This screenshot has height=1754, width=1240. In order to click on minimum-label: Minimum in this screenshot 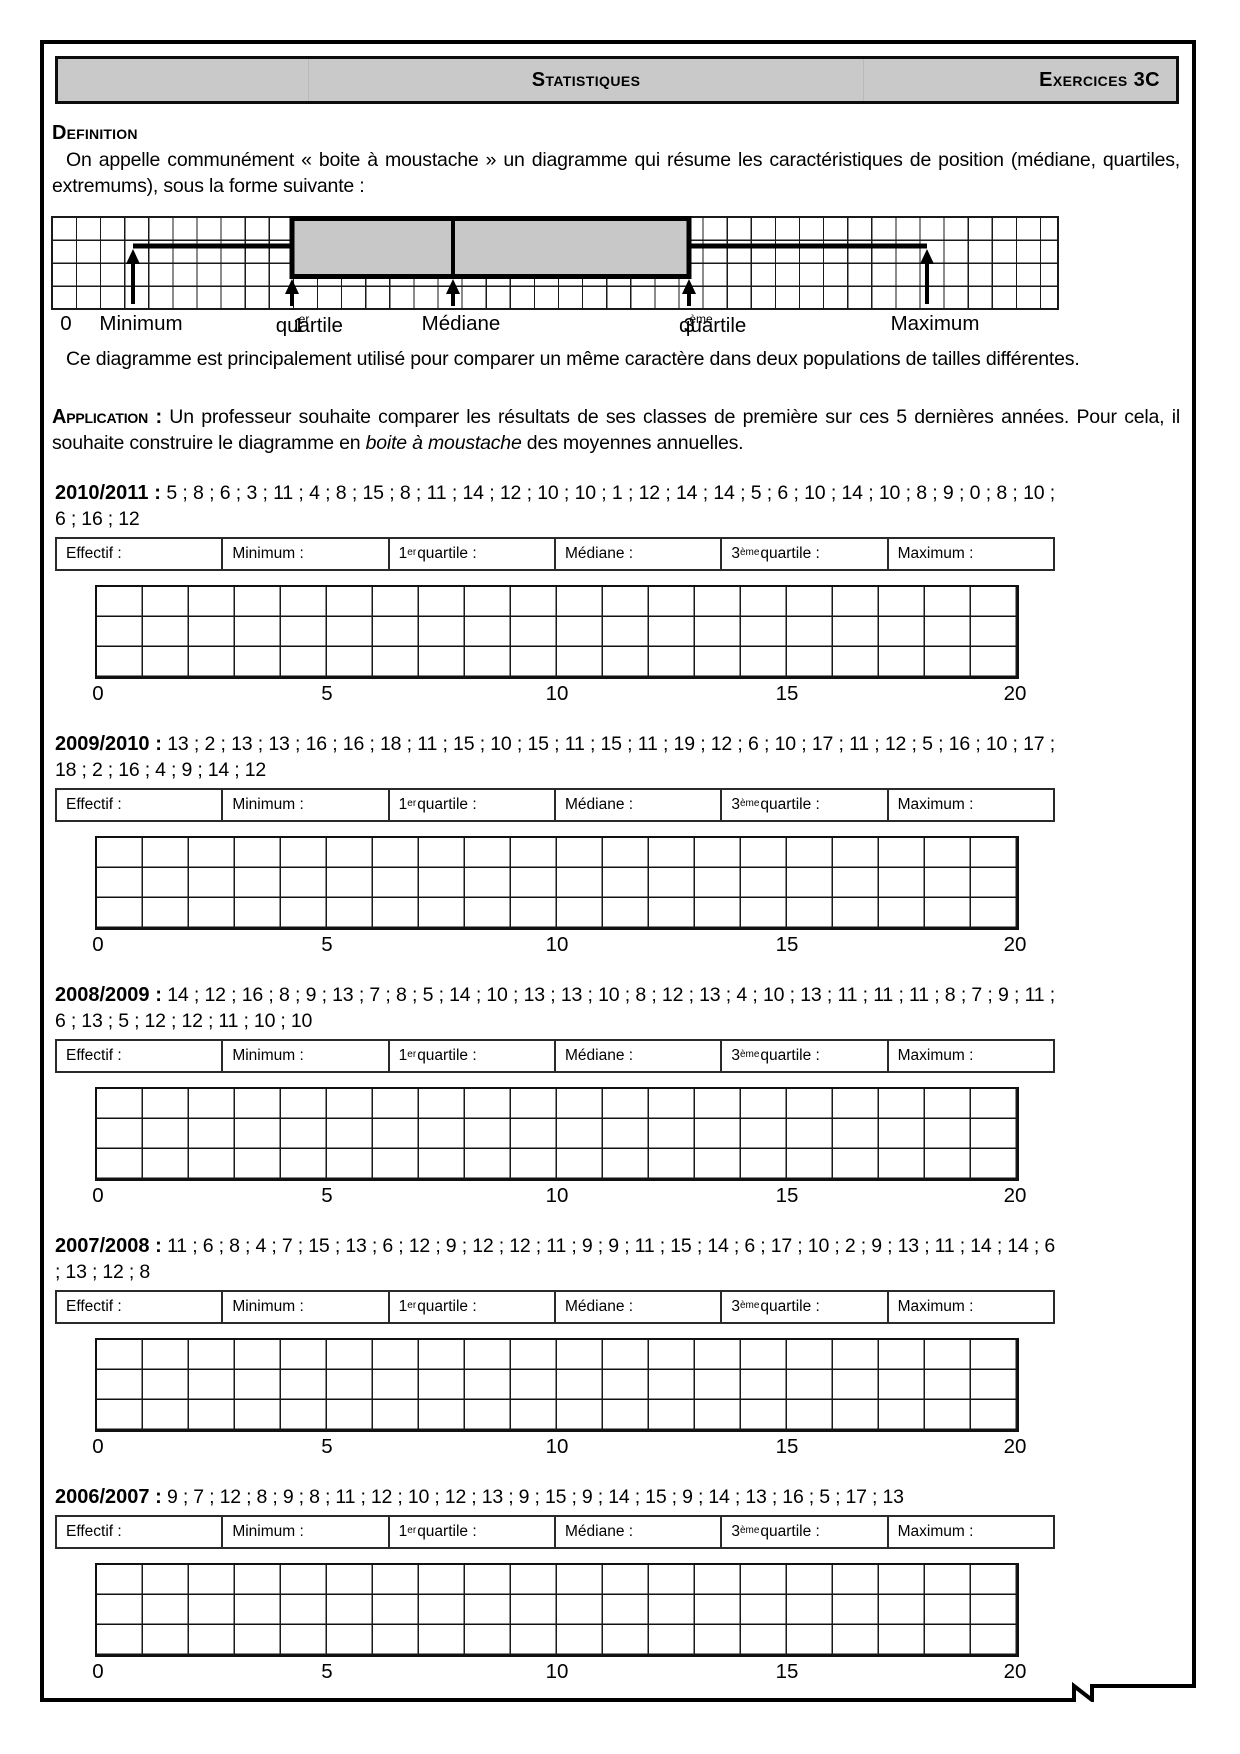, I will do `click(141, 323)`.